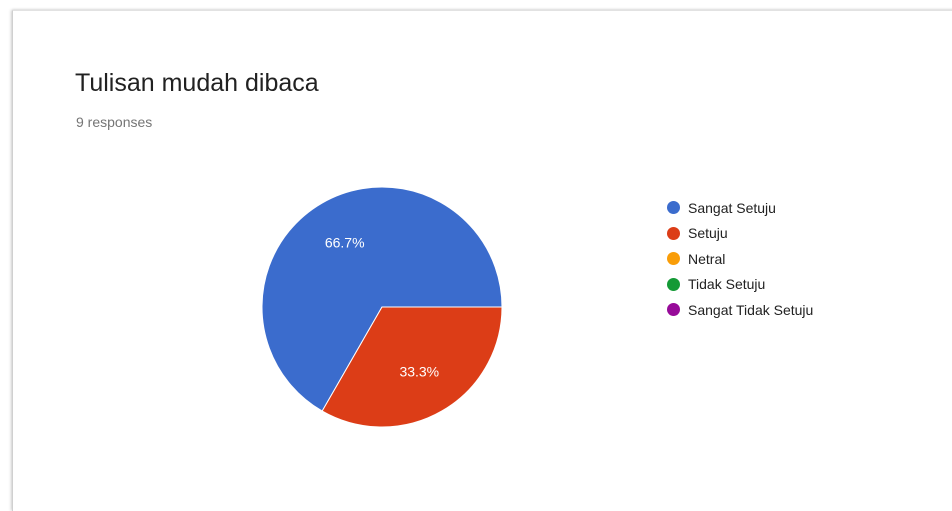 This screenshot has height=511, width=952. I want to click on chart-title: Tulisan mudah dibaca, so click(197, 83).